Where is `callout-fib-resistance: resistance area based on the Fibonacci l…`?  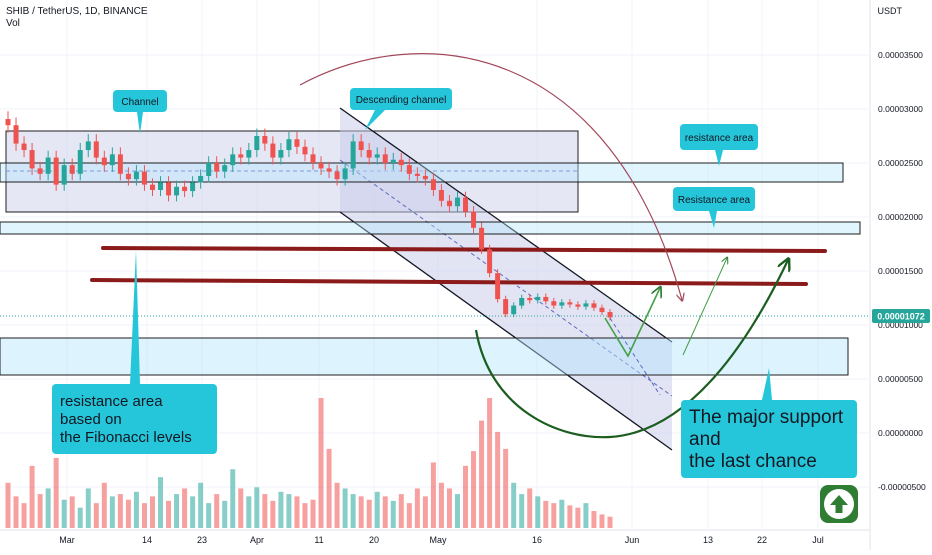
callout-fib-resistance: resistance area based on the Fibonacci l… is located at coordinates (134, 352).